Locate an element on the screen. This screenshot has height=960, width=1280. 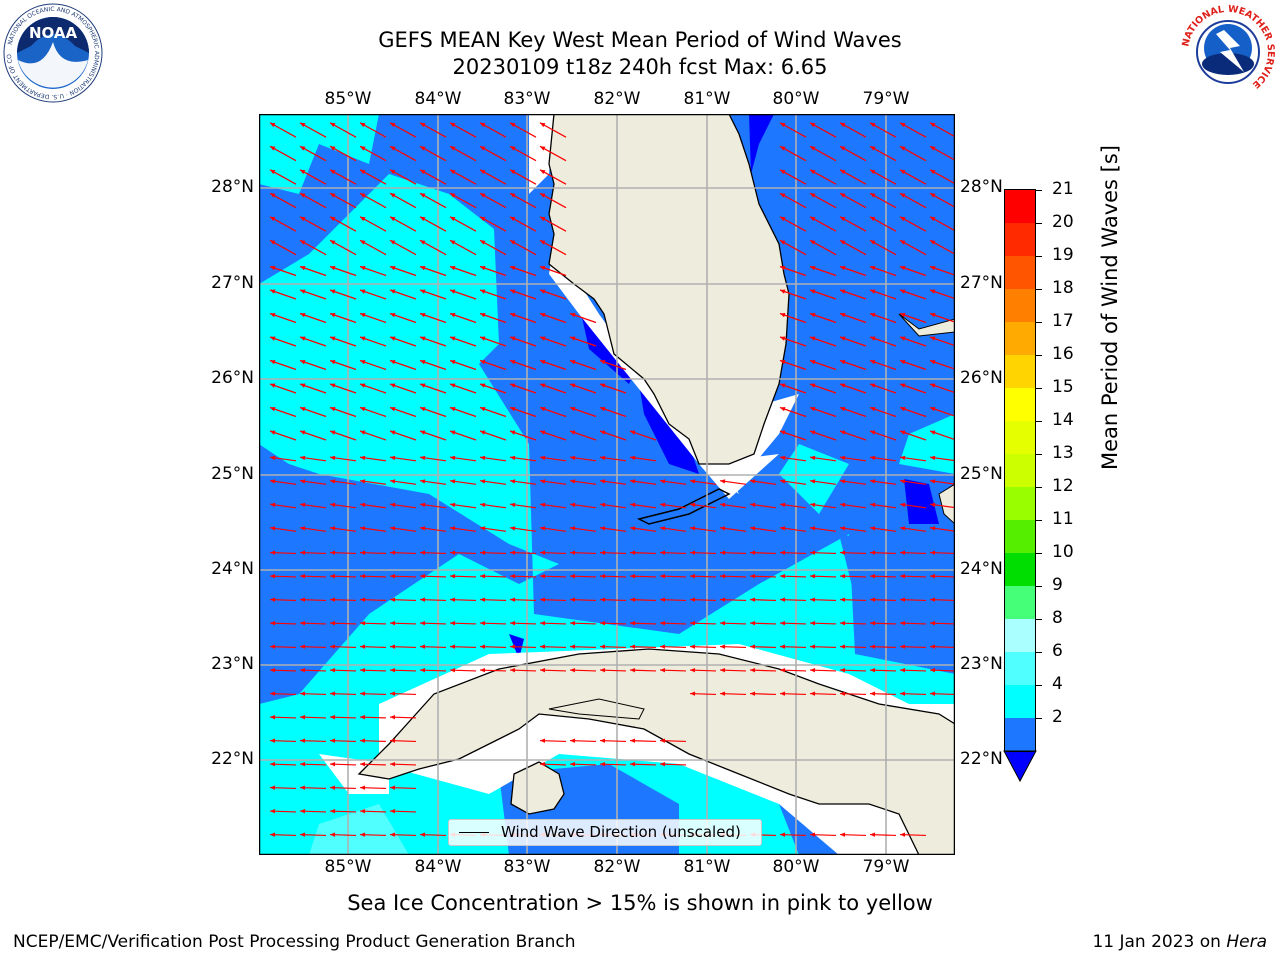
noaa-logo-text: NOAA is located at coordinates (53, 33).